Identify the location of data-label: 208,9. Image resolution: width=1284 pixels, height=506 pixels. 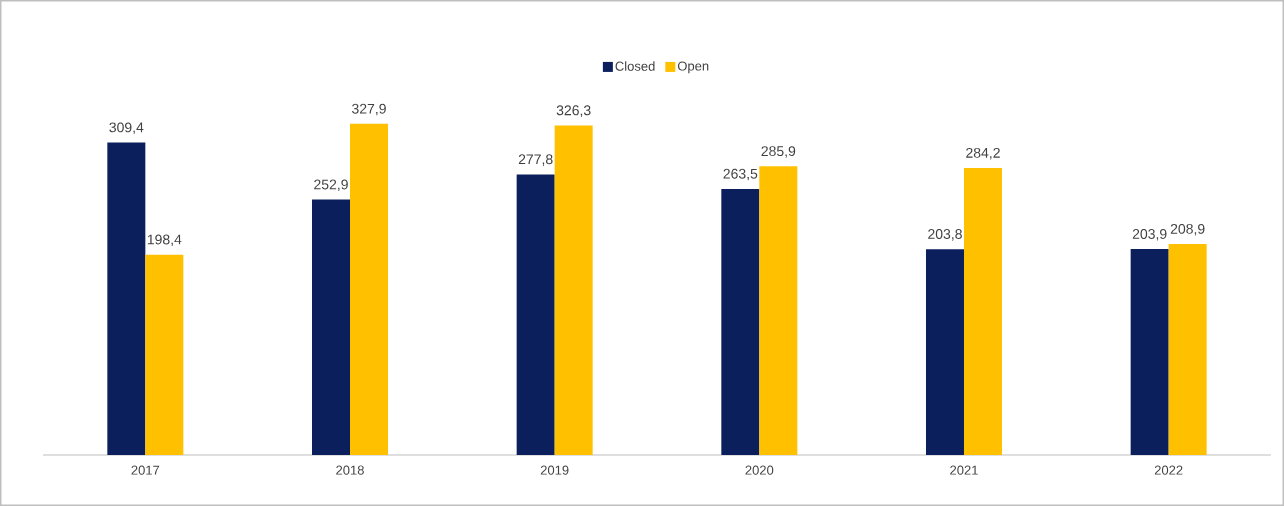
(1187, 229).